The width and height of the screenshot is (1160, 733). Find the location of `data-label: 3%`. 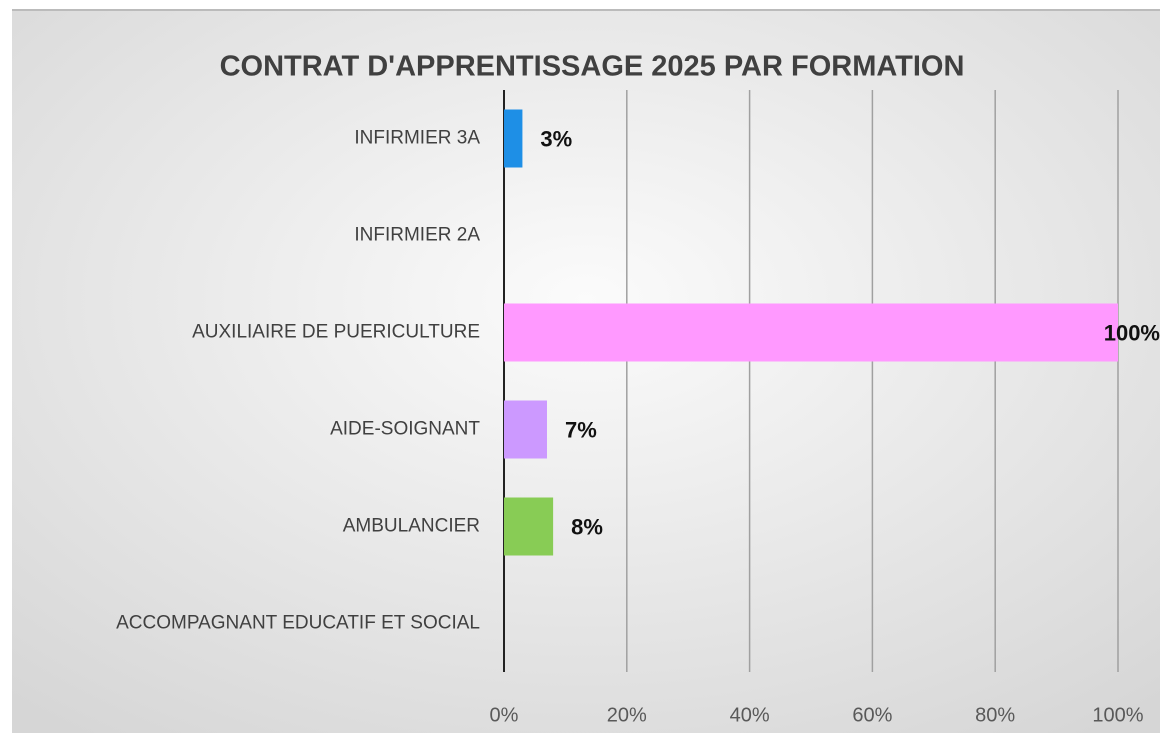

data-label: 3% is located at coordinates (556, 138).